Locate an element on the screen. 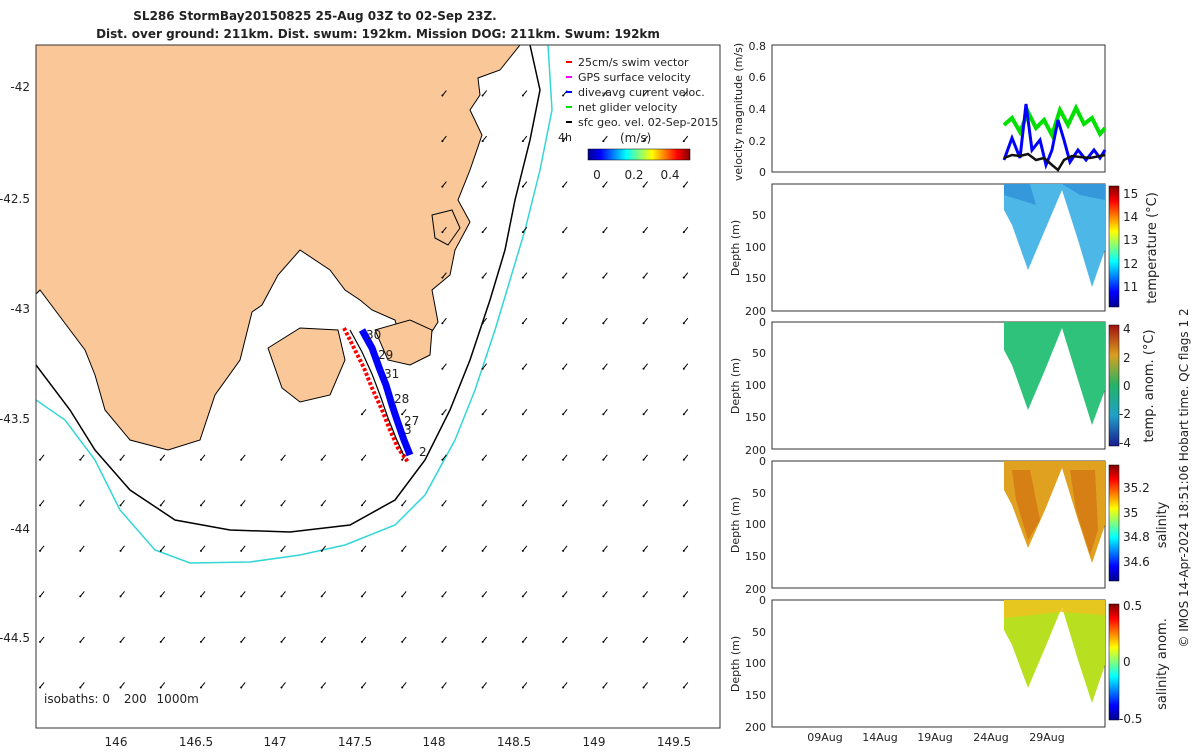  track-label: 30 is located at coordinates (373, 335).